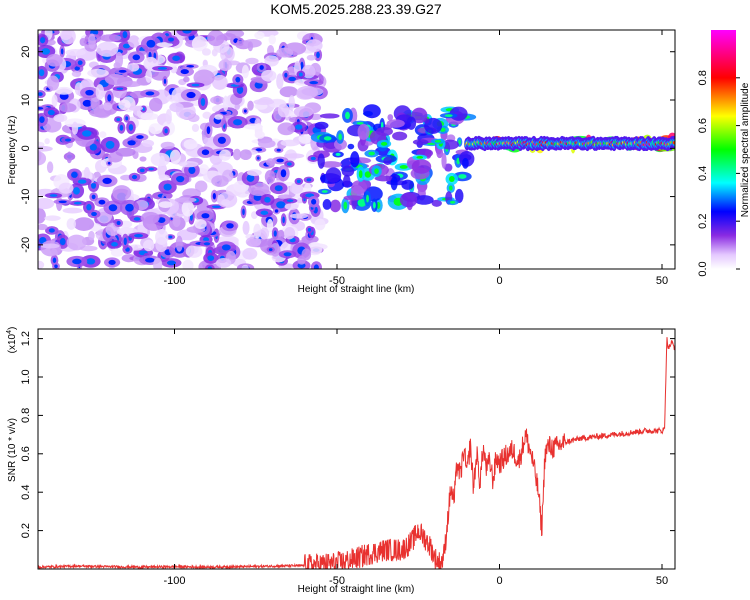  I want to click on snr-y-tick-label: 1.0, so click(26, 376).